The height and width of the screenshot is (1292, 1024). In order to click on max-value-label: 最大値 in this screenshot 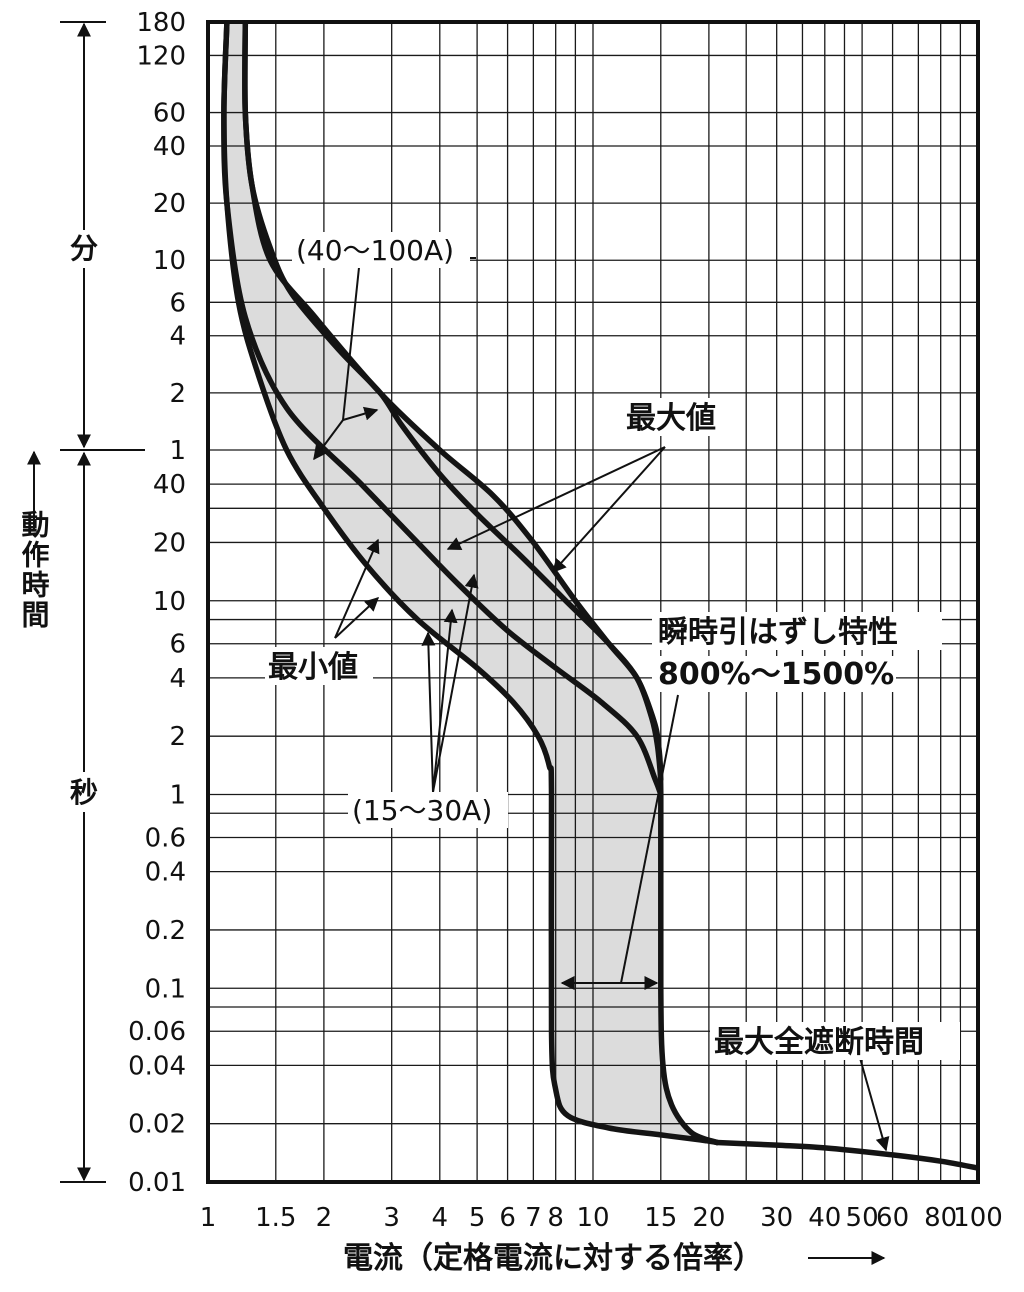, I will do `click(671, 418)`.